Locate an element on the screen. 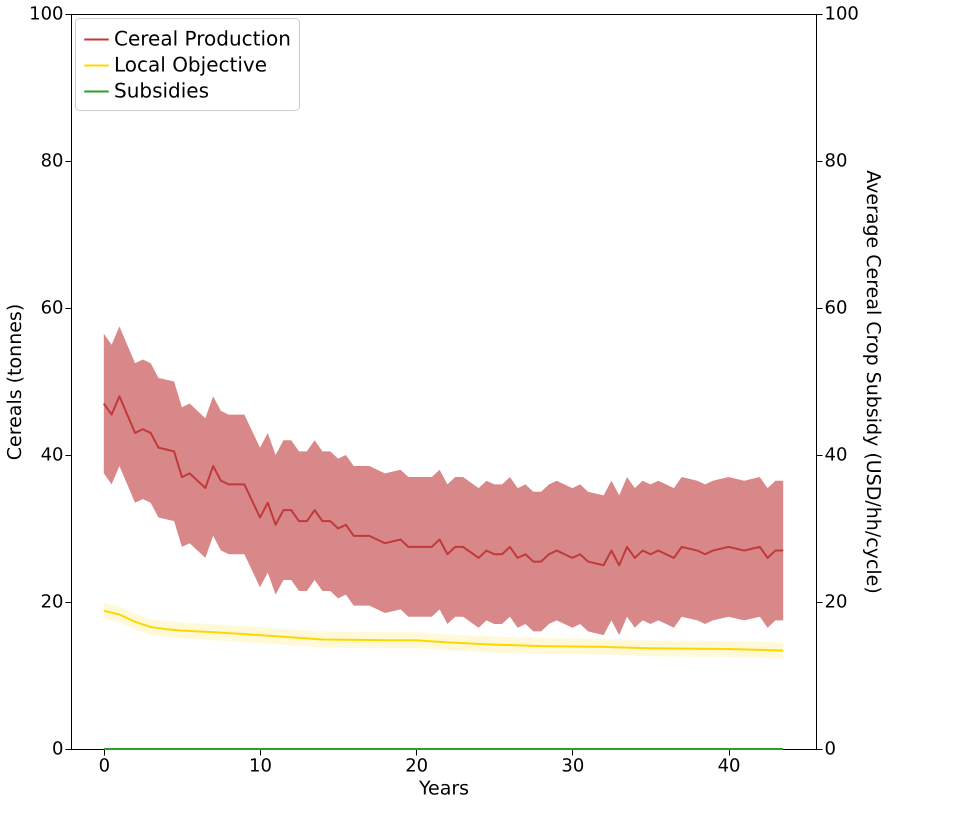 The width and height of the screenshot is (953, 828). x-tick-label: 10 is located at coordinates (260, 766).